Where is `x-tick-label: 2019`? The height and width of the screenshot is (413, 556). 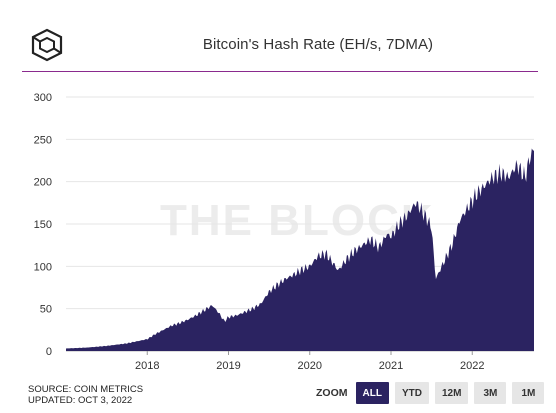
x-tick-label: 2019 is located at coordinates (228, 365).